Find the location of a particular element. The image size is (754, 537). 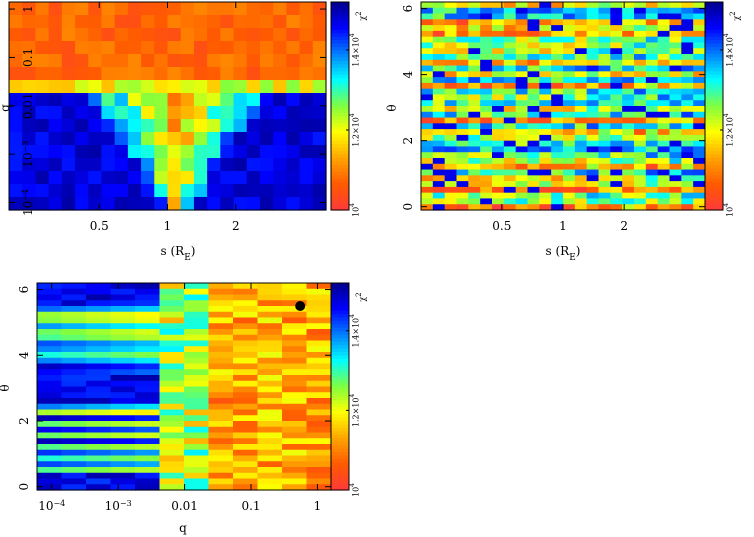

y-tick-label: 4 is located at coordinates (24, 355).